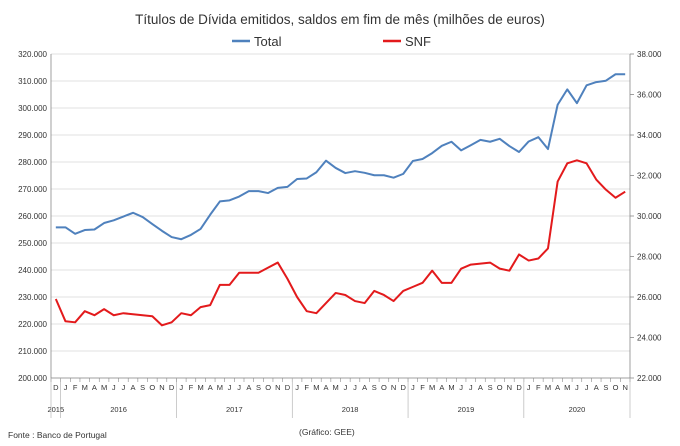 This screenshot has width=680, height=446. Describe the element at coordinates (649, 378) in the screenshot. I see `y-right-tick-label: 22.000` at that location.